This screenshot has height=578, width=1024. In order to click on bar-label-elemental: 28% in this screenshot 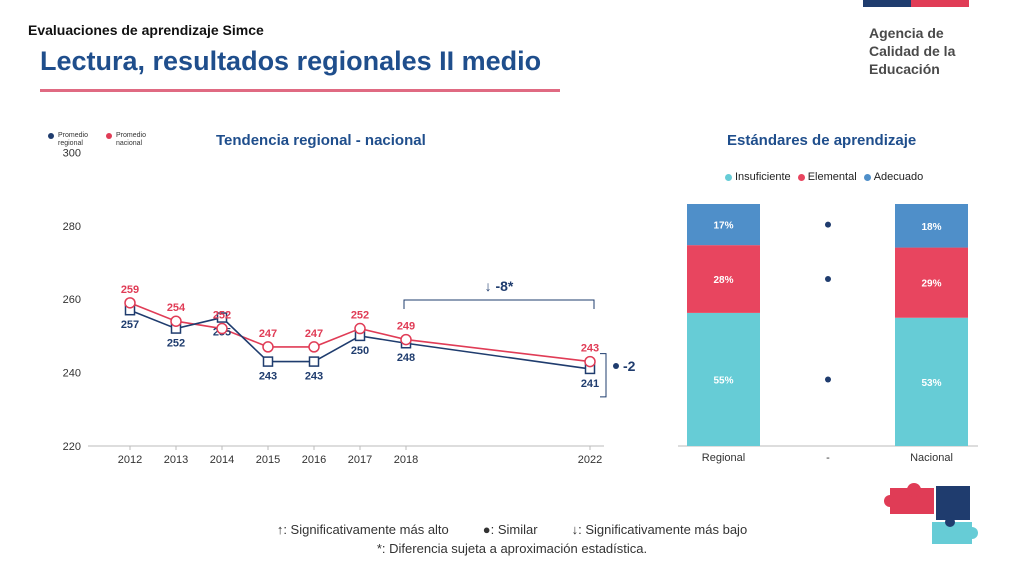, I will do `click(723, 280)`.